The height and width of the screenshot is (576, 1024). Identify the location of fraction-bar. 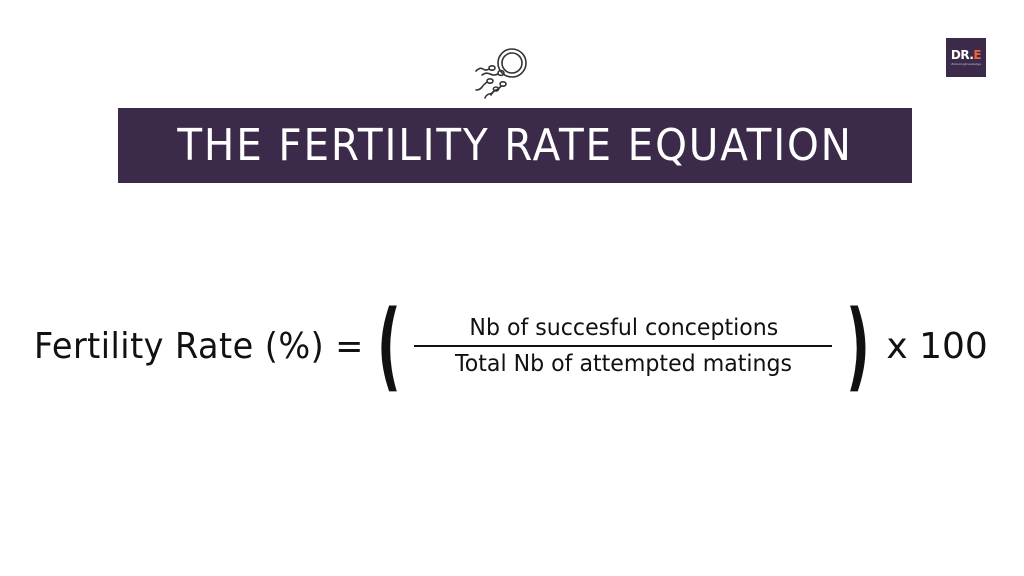
(623, 346).